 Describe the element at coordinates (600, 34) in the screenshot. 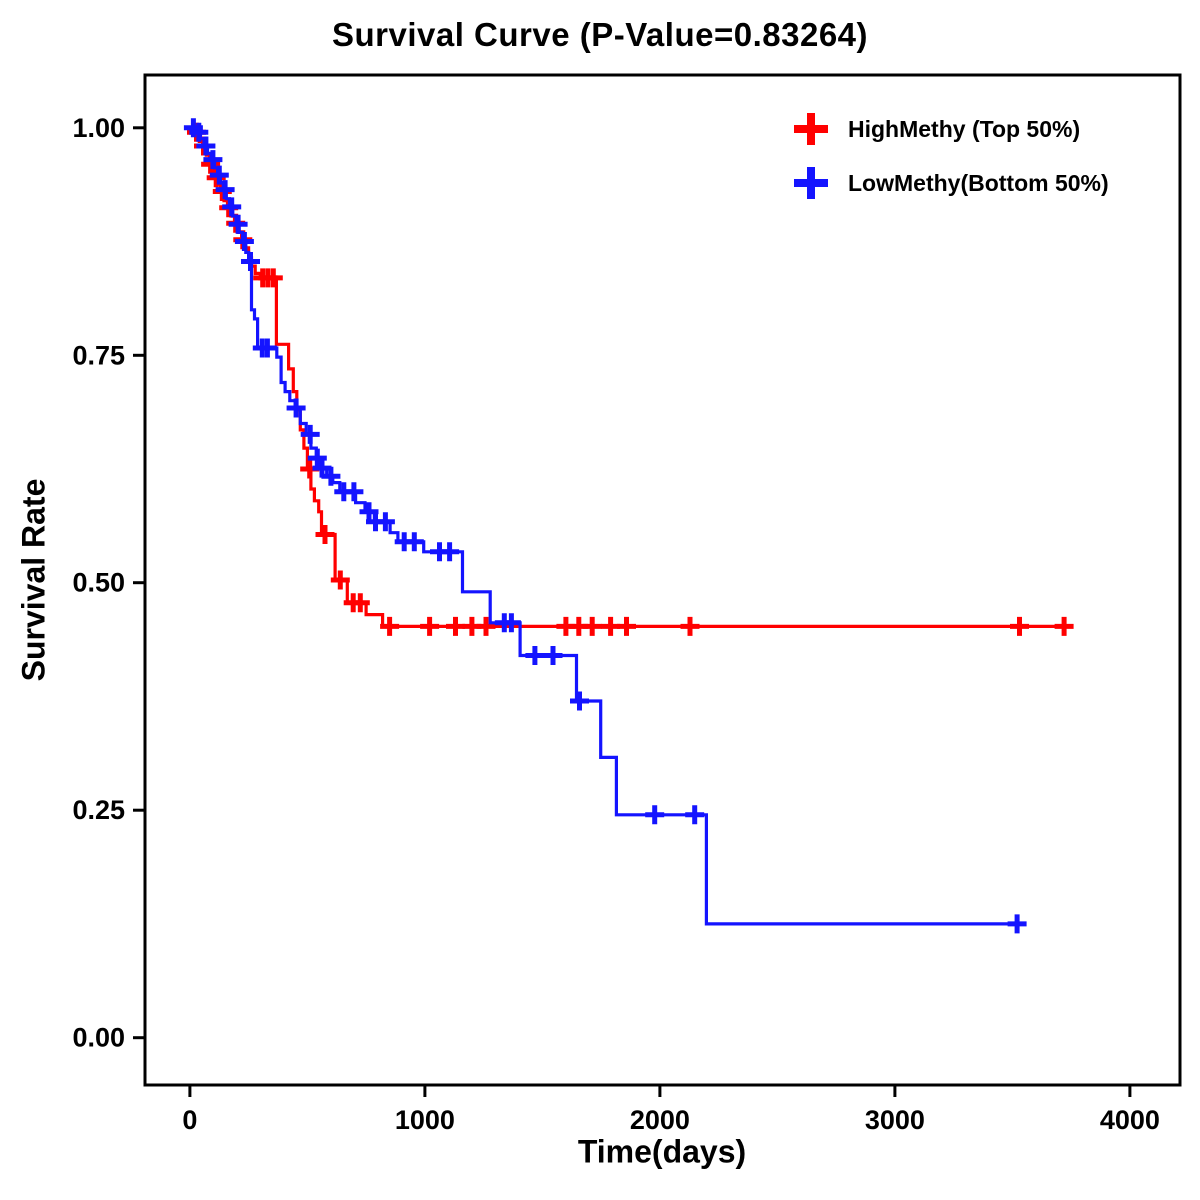

I see `chart-title: Survival Curve (P-Value=0.83264)` at that location.